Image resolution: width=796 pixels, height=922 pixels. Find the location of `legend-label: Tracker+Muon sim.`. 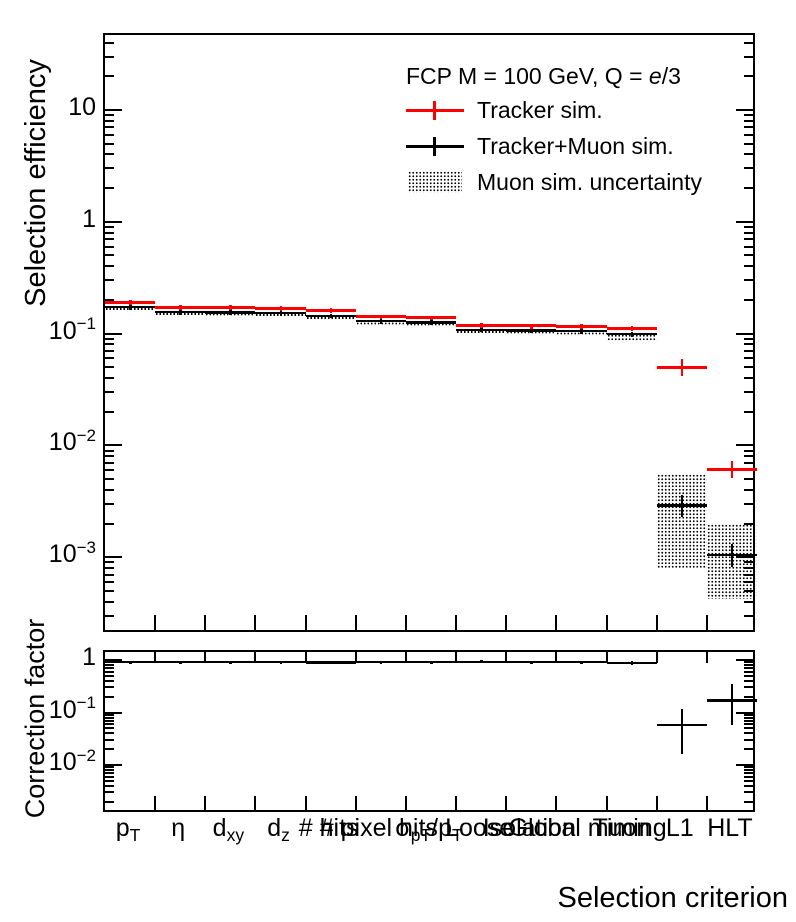

legend-label: Tracker+Muon sim. is located at coordinates (575, 145).